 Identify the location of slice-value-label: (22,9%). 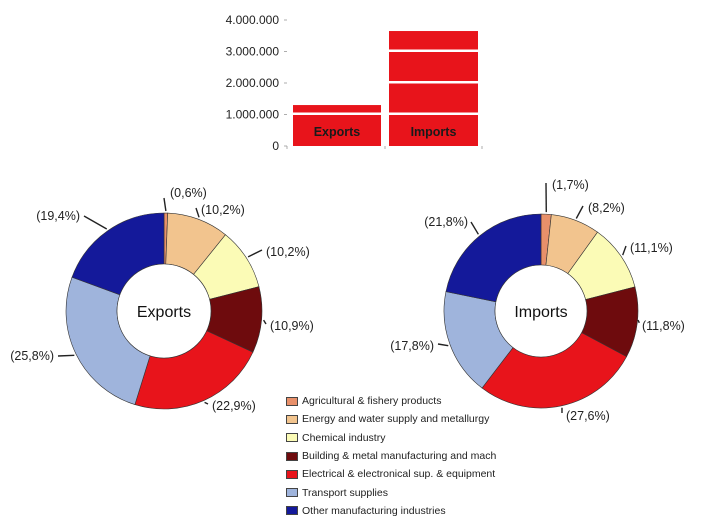
(234, 406).